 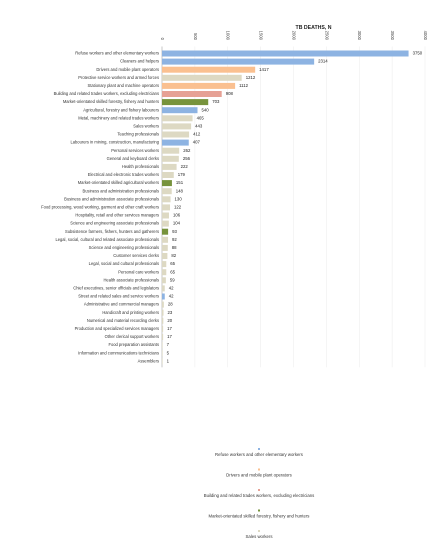 What do you see at coordinates (168, 352) in the screenshot?
I see `value-label: 5` at bounding box center [168, 352].